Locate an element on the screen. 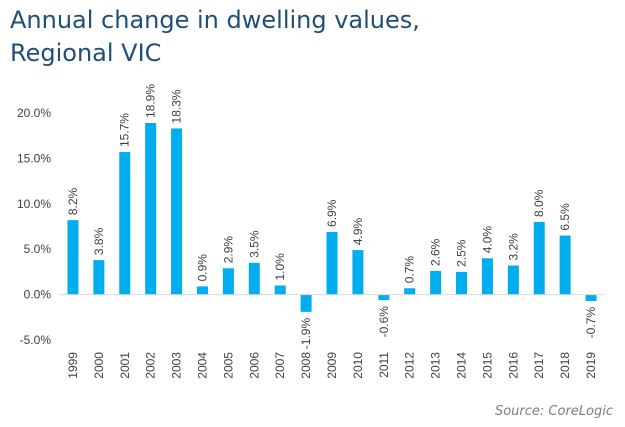 Image resolution: width=625 pixels, height=427 pixels. data-label-2001: 15.7% is located at coordinates (125, 130).